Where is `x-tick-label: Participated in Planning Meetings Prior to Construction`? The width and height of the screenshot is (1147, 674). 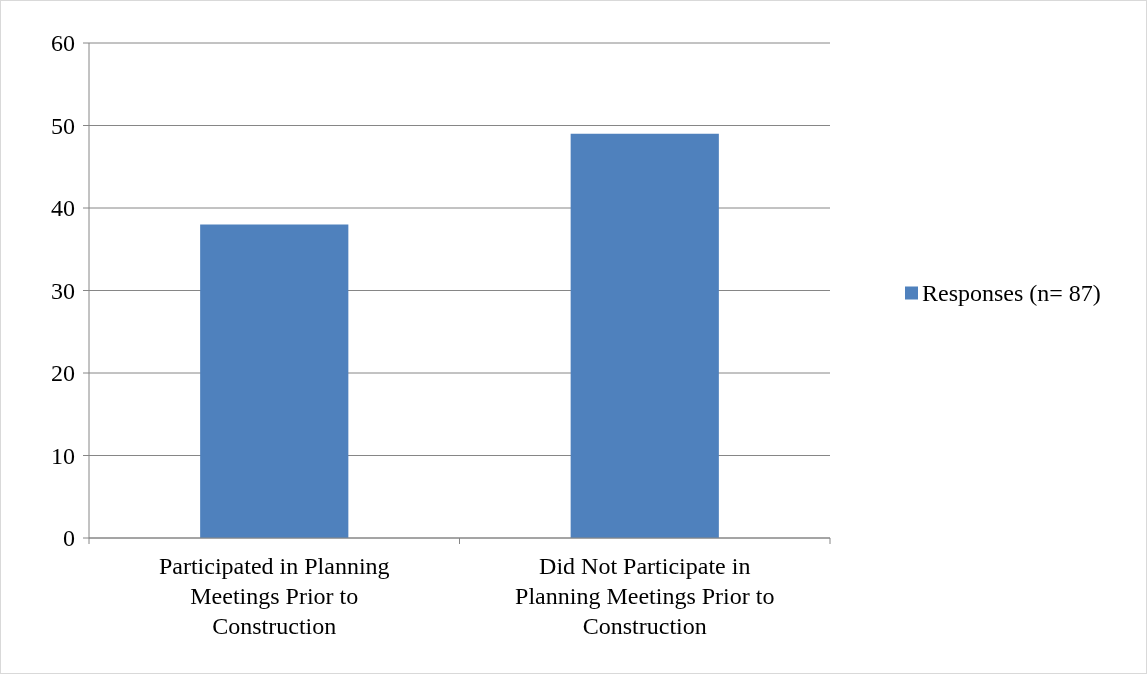 x-tick-label: Participated in Planning Meetings Prior to Construction is located at coordinates (274, 596).